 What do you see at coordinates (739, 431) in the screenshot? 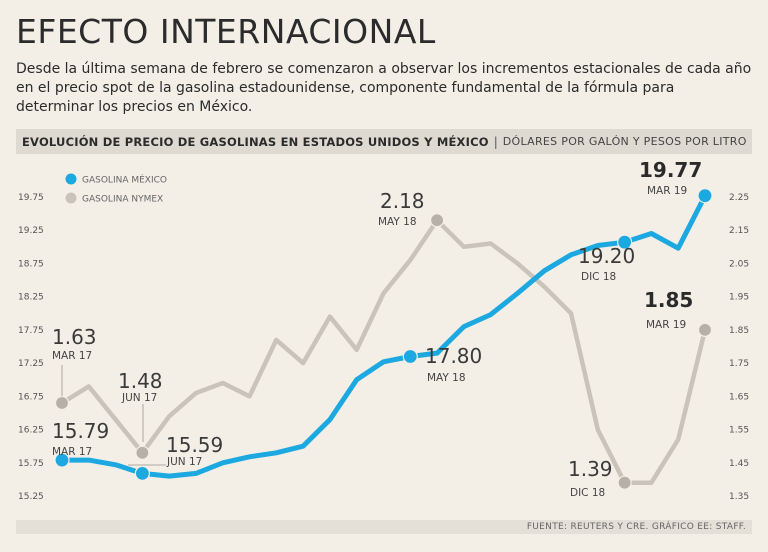
I see `right-axis-tick: 1.55` at bounding box center [739, 431].